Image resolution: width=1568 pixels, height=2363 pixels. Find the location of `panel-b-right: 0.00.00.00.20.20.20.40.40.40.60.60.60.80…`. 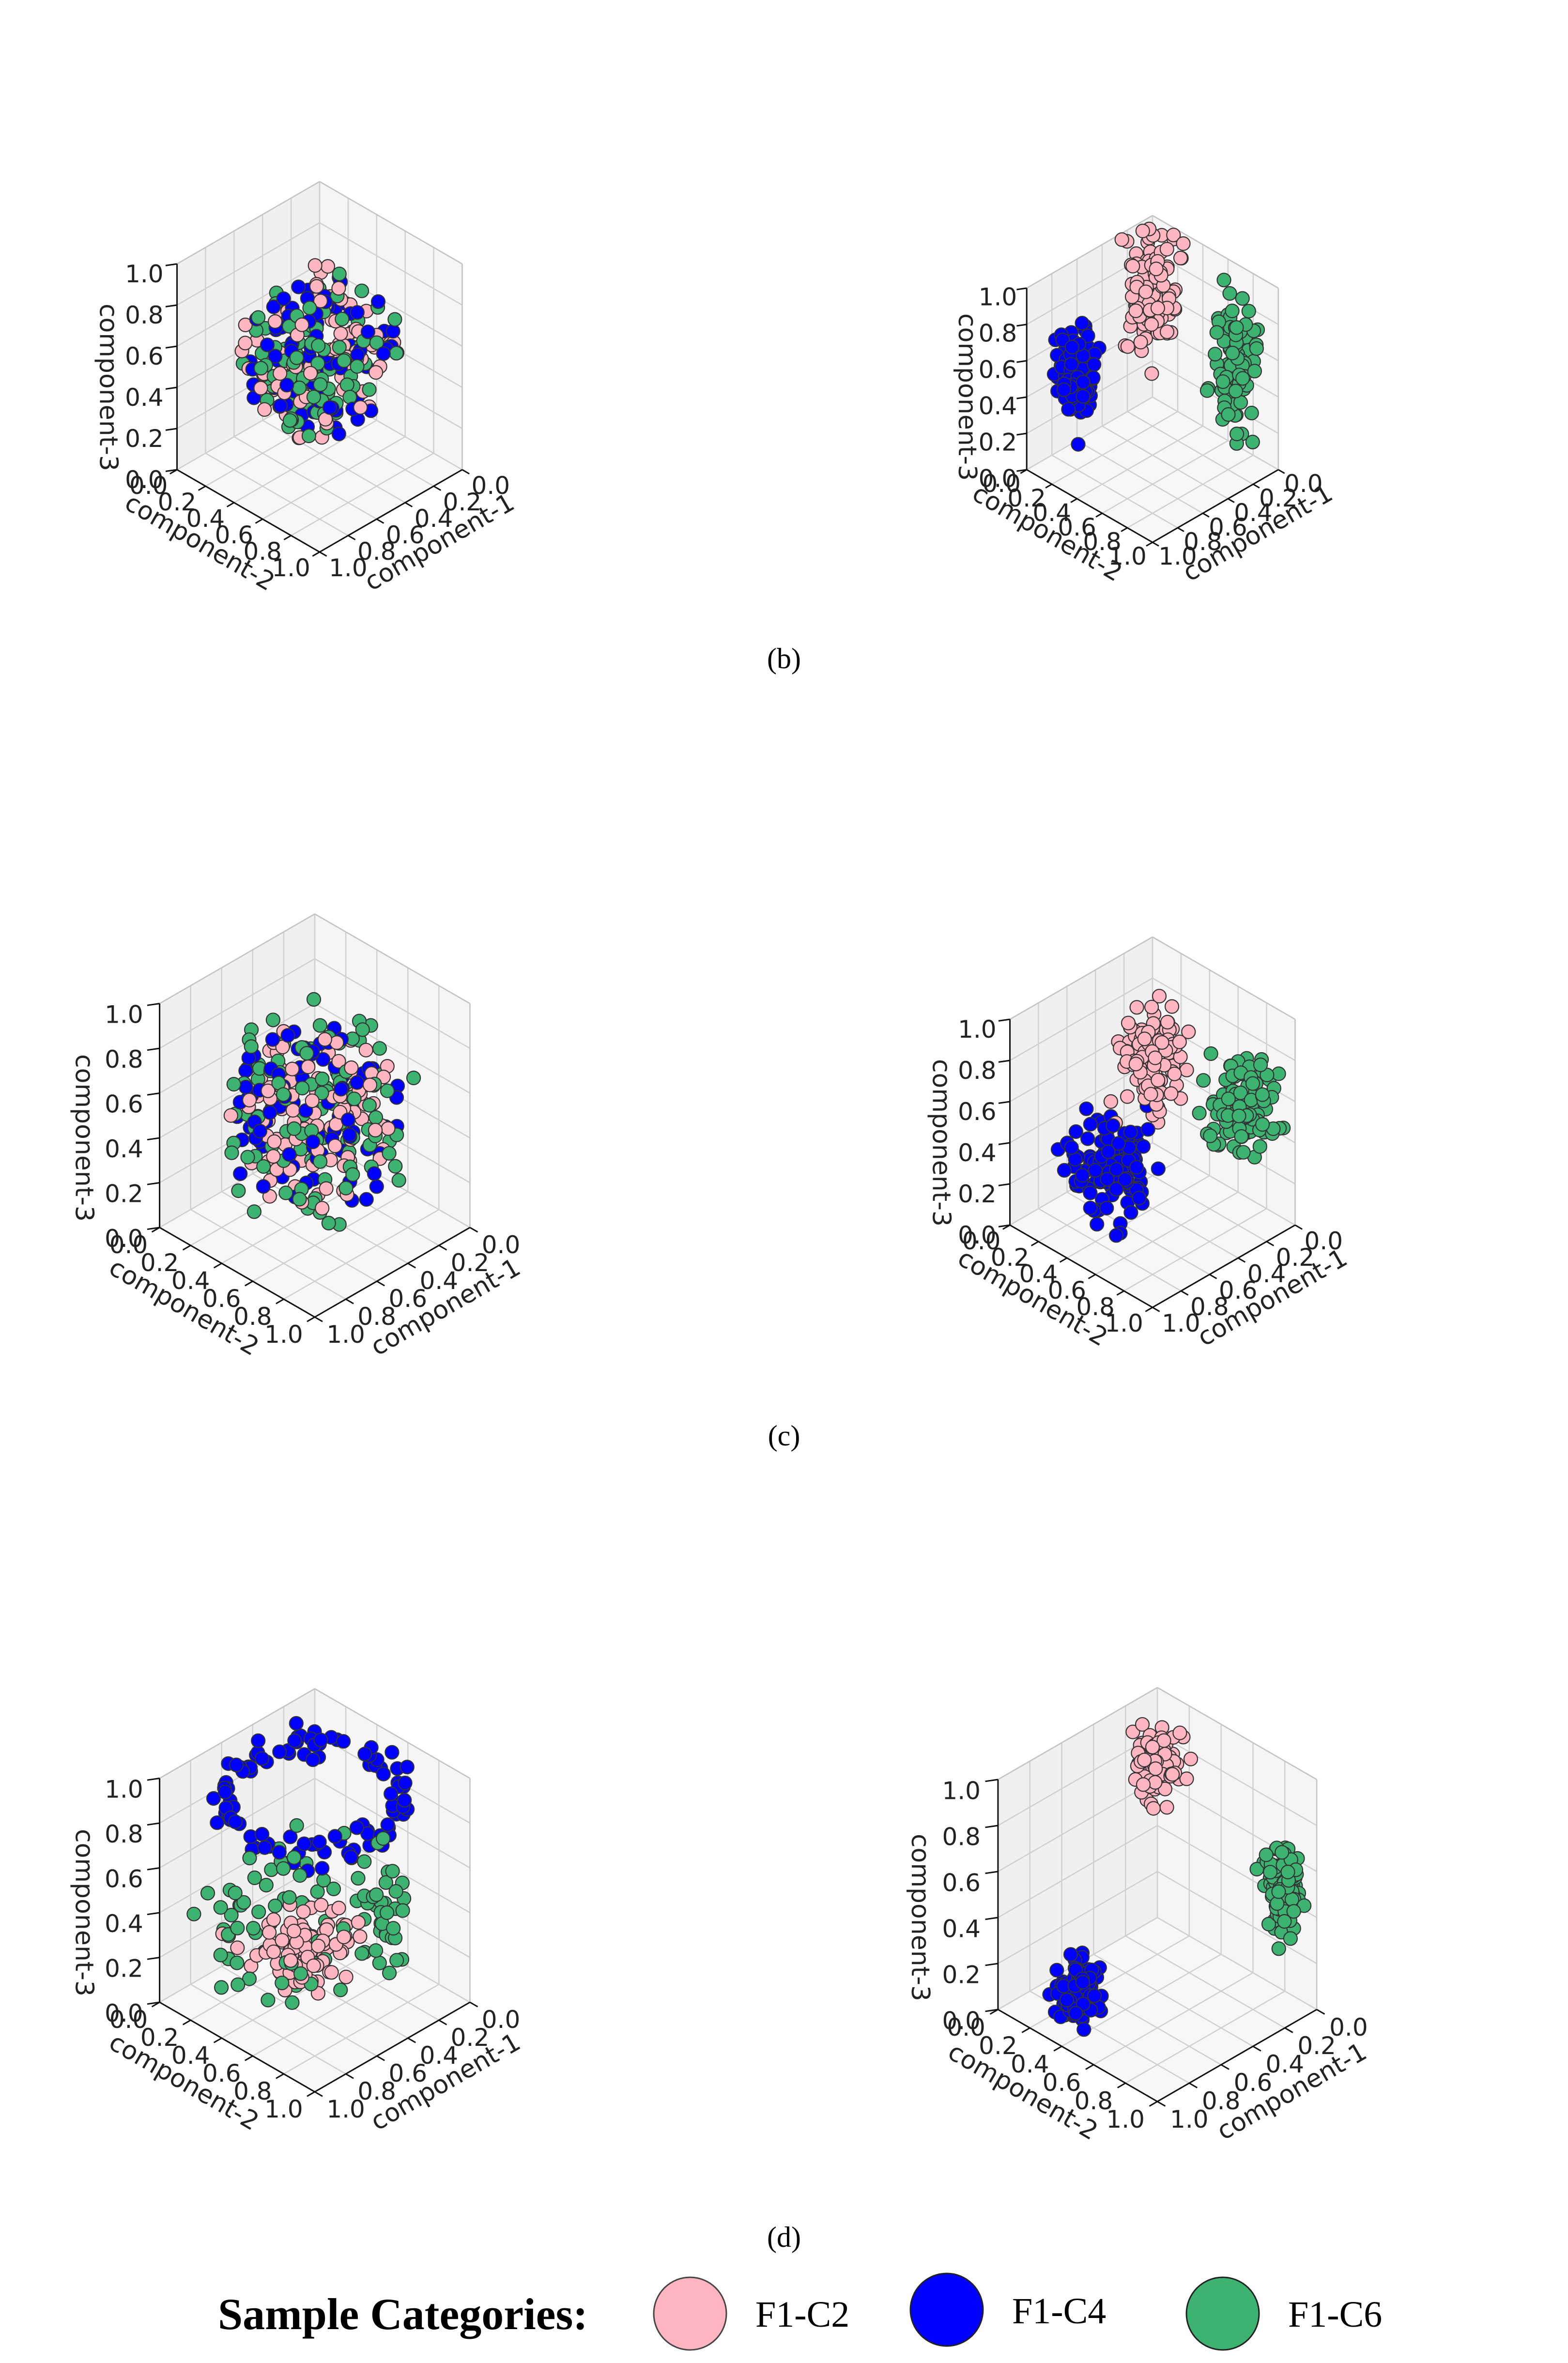

panel-b-right: 0.00.00.00.20.20.20.40.40.40.60.60.60.80… is located at coordinates (1145, 401).